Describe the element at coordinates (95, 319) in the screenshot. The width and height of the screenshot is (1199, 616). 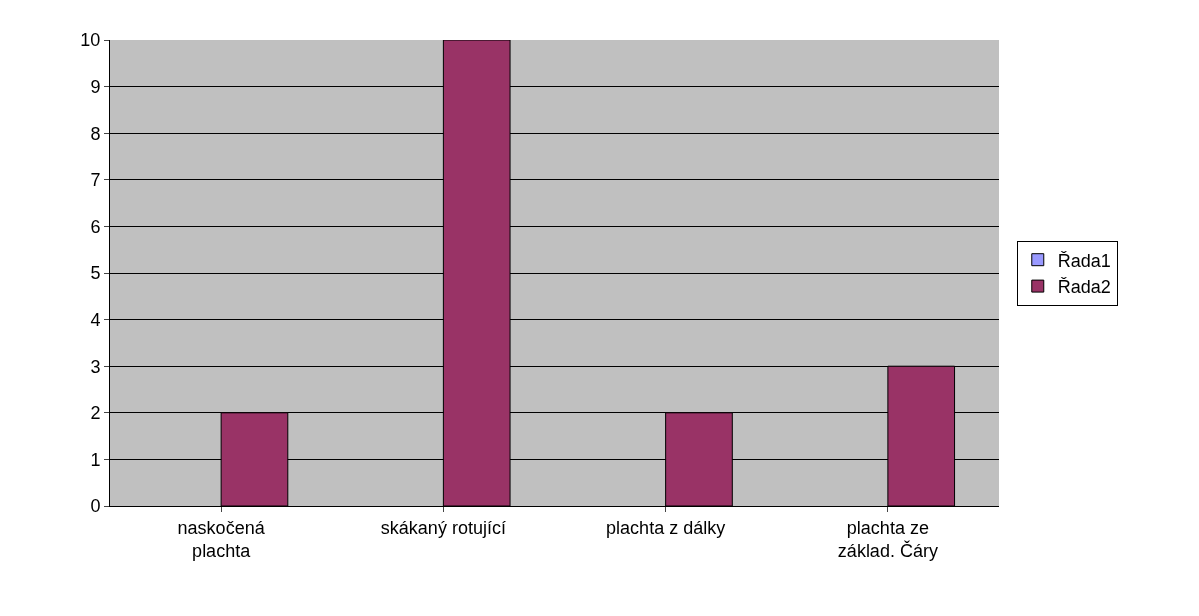
I see `y-tick-label: 4` at that location.